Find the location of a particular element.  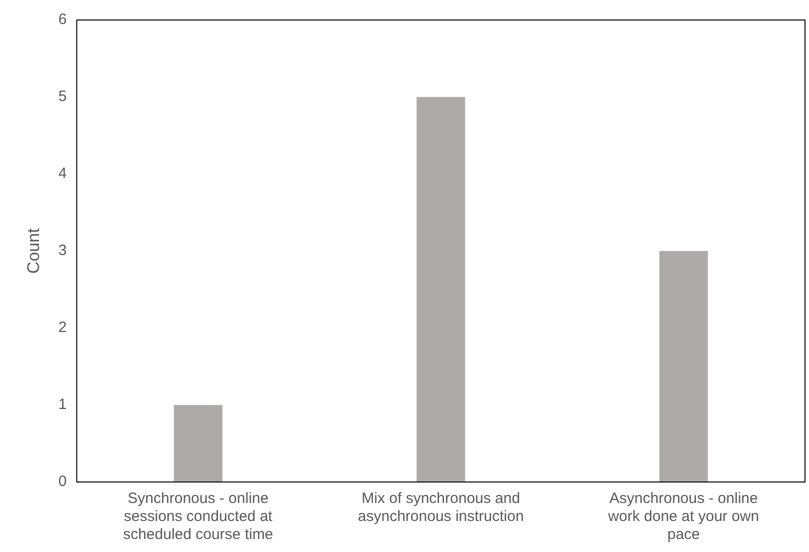

y-tick-label: 1 is located at coordinates (62, 405).